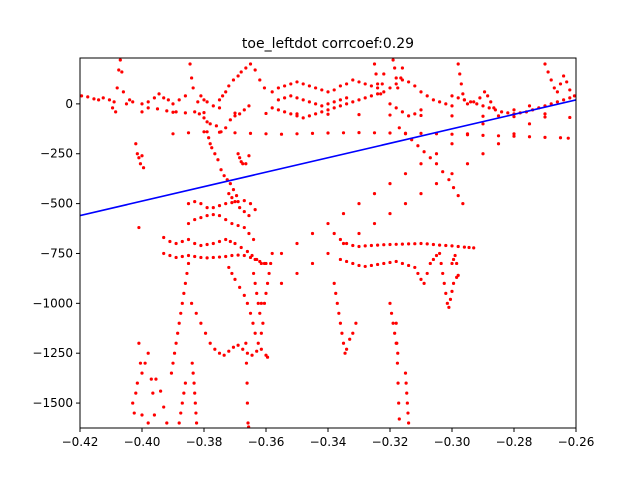 Image resolution: width=640 pixels, height=480 pixels. What do you see at coordinates (576, 442) in the screenshot?
I see `x-tick-label: −0.26` at bounding box center [576, 442].